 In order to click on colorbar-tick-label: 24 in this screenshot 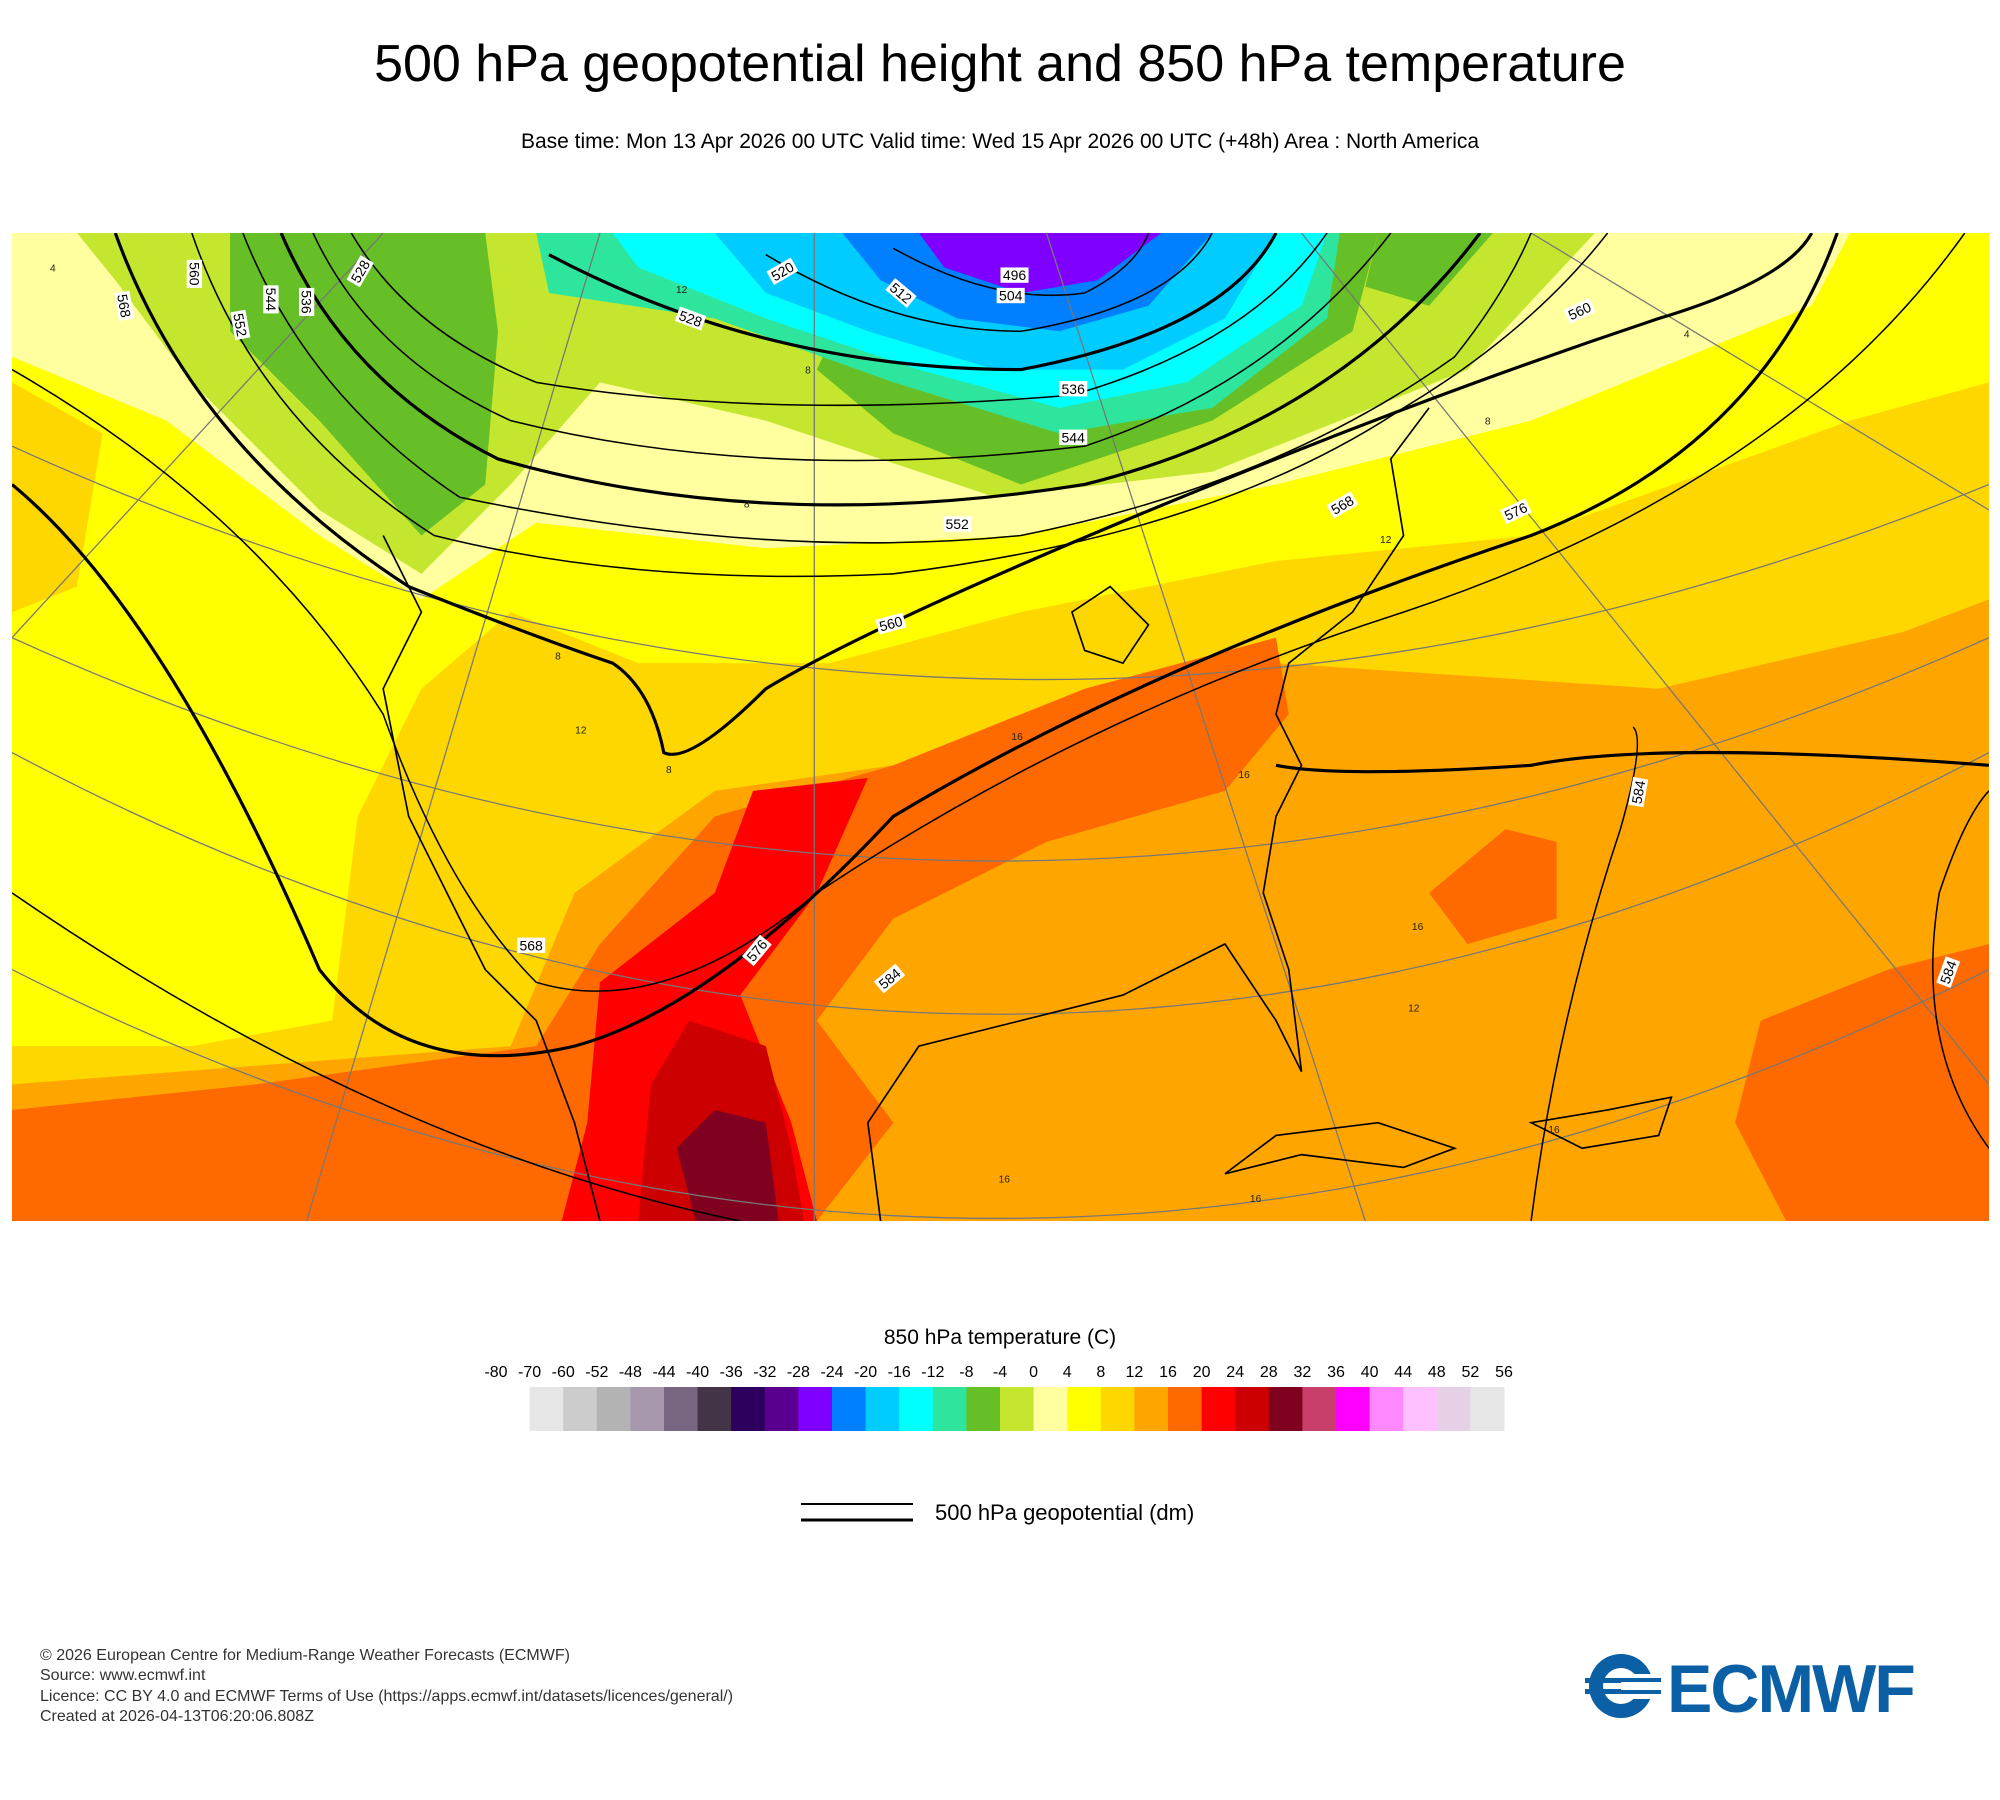, I will do `click(1235, 1372)`.